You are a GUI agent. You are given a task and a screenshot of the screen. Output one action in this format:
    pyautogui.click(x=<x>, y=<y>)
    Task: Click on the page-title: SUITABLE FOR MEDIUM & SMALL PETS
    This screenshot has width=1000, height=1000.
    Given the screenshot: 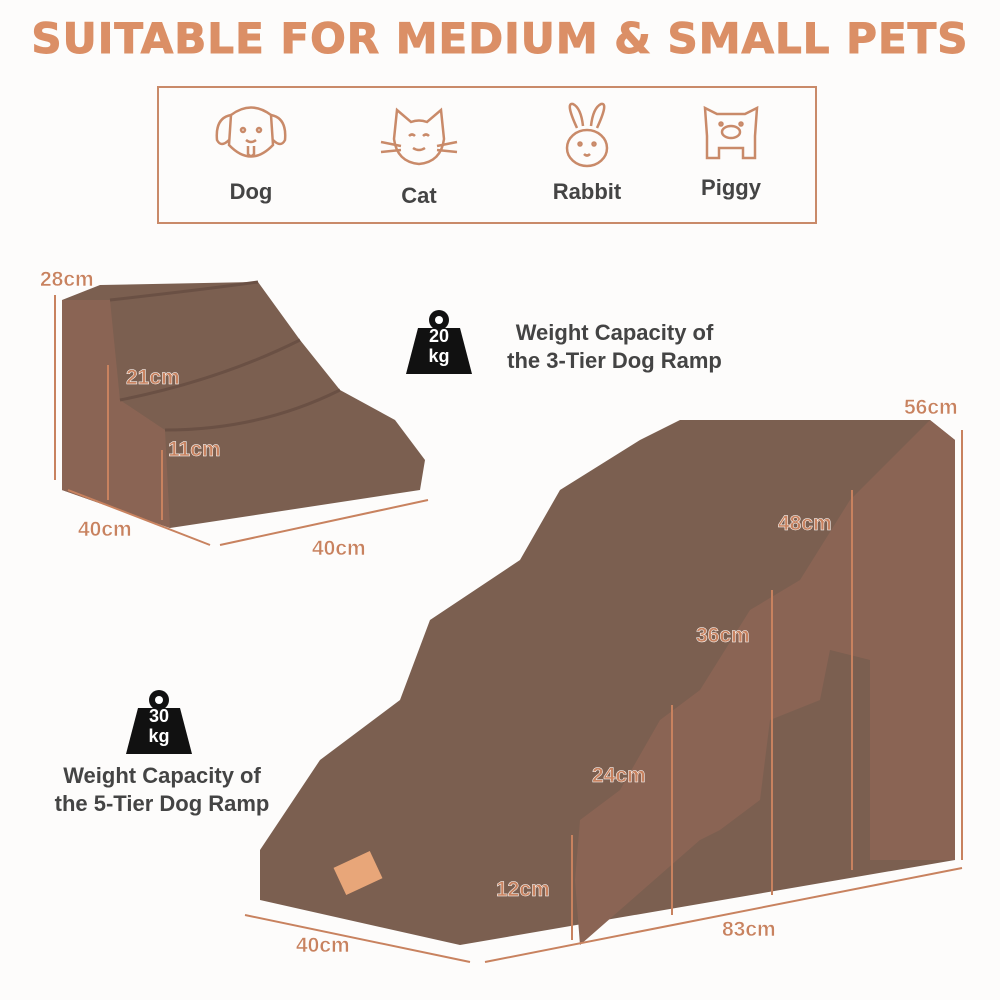 What is the action you would take?
    pyautogui.click(x=500, y=39)
    